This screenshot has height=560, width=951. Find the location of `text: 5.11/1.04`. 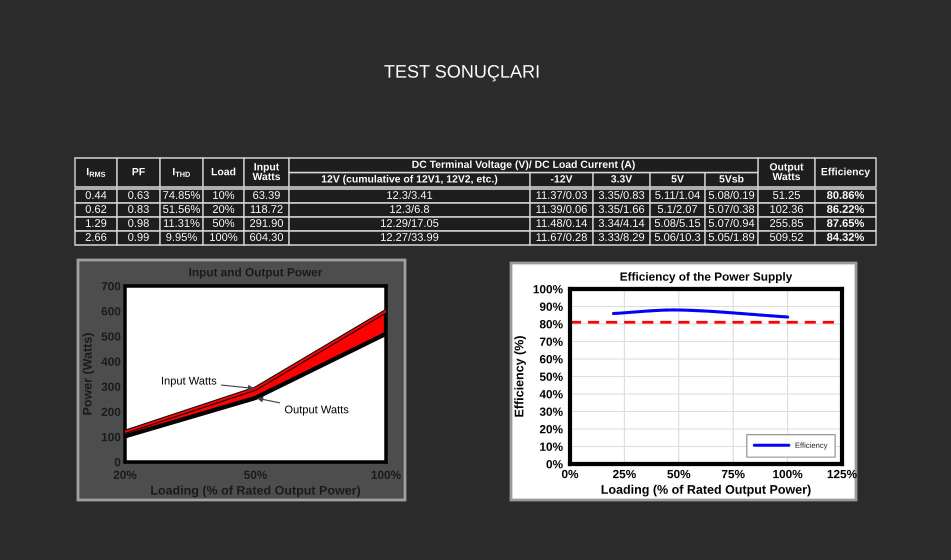

text: 5.11/1.04 is located at coordinates (677, 194).